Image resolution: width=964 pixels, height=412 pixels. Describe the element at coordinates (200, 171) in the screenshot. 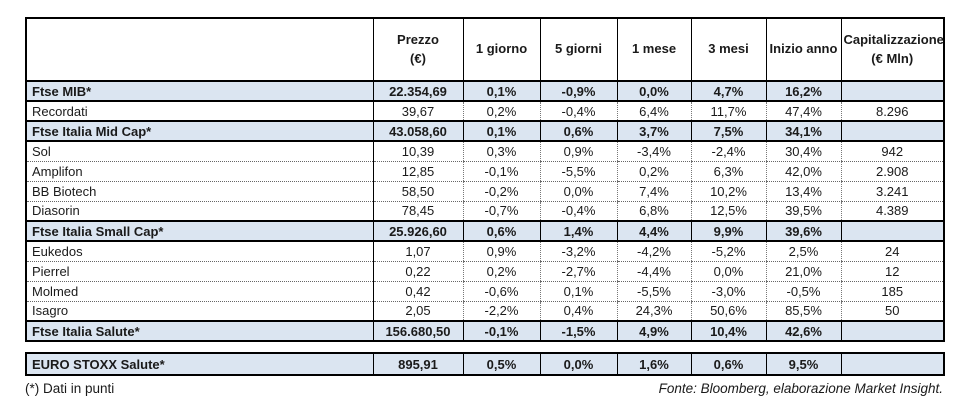

I see `row-name: Amplifon` at that location.